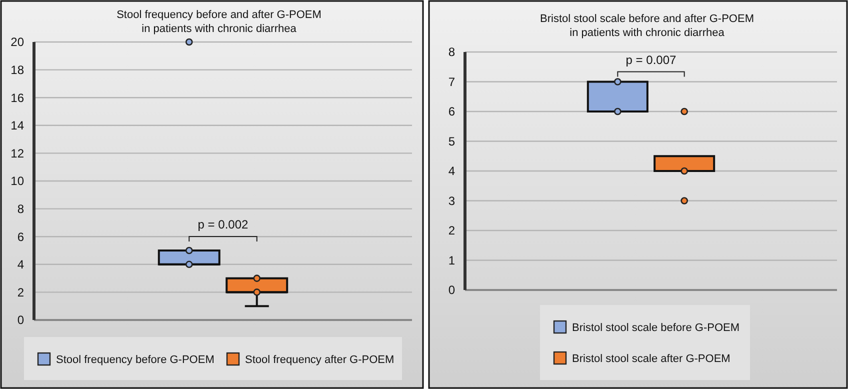 This screenshot has height=389, width=848. I want to click on chart-title: Stool frequency before and after G-POEM in patients with chronic diarrhea, so click(219, 22).